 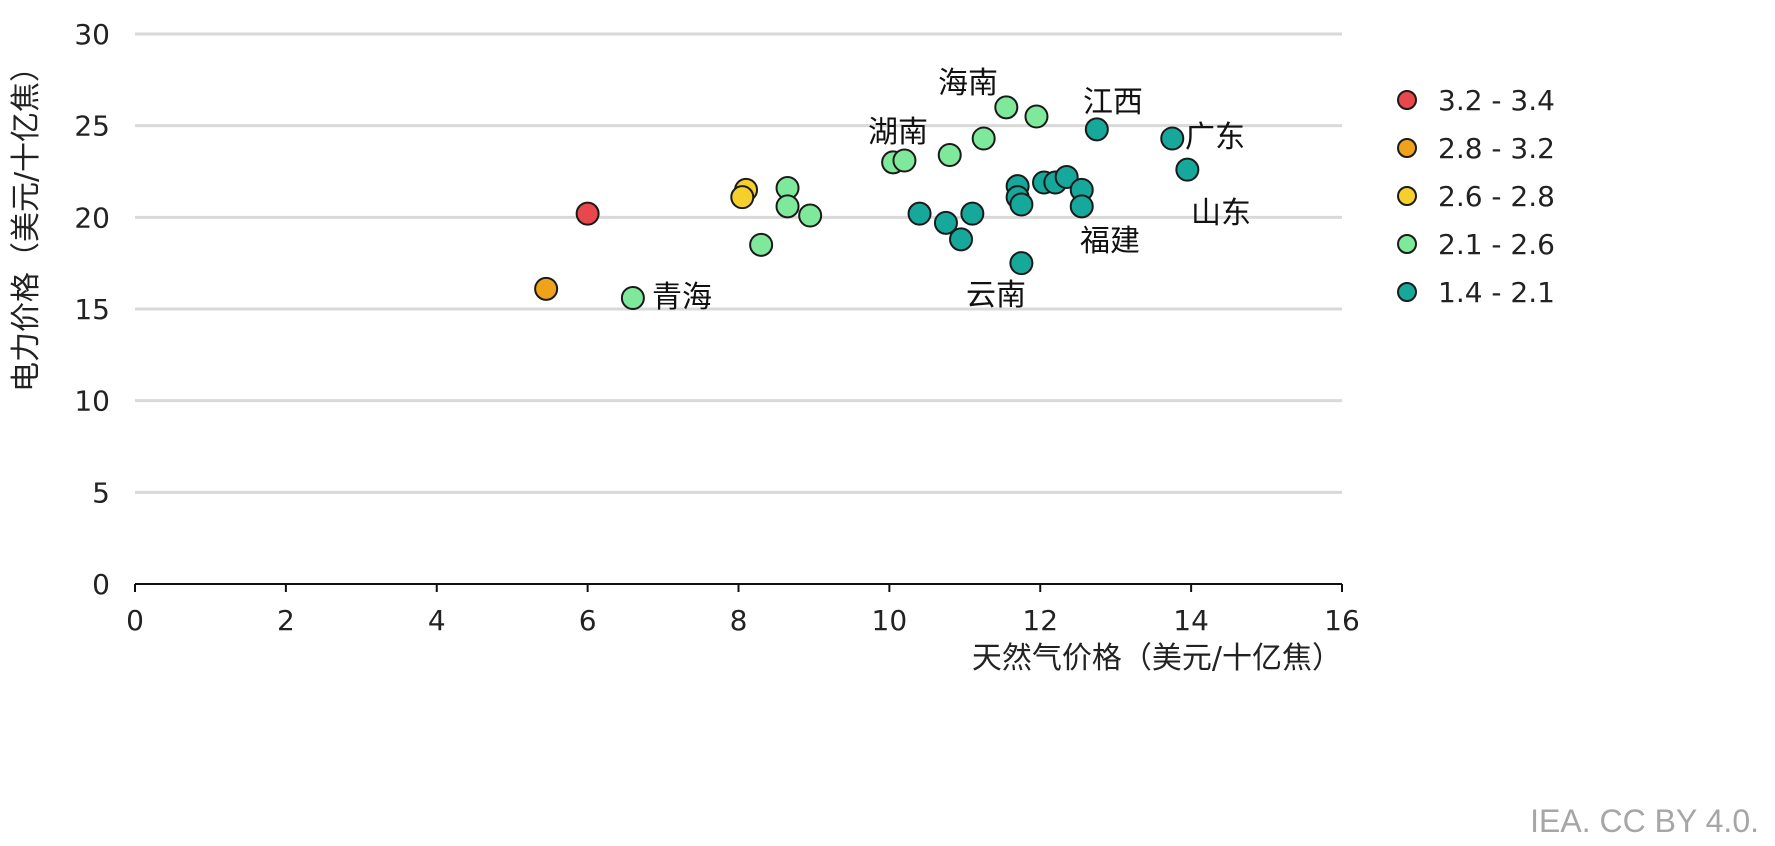 I want to click on x-tick-label: 6, so click(x=588, y=620).